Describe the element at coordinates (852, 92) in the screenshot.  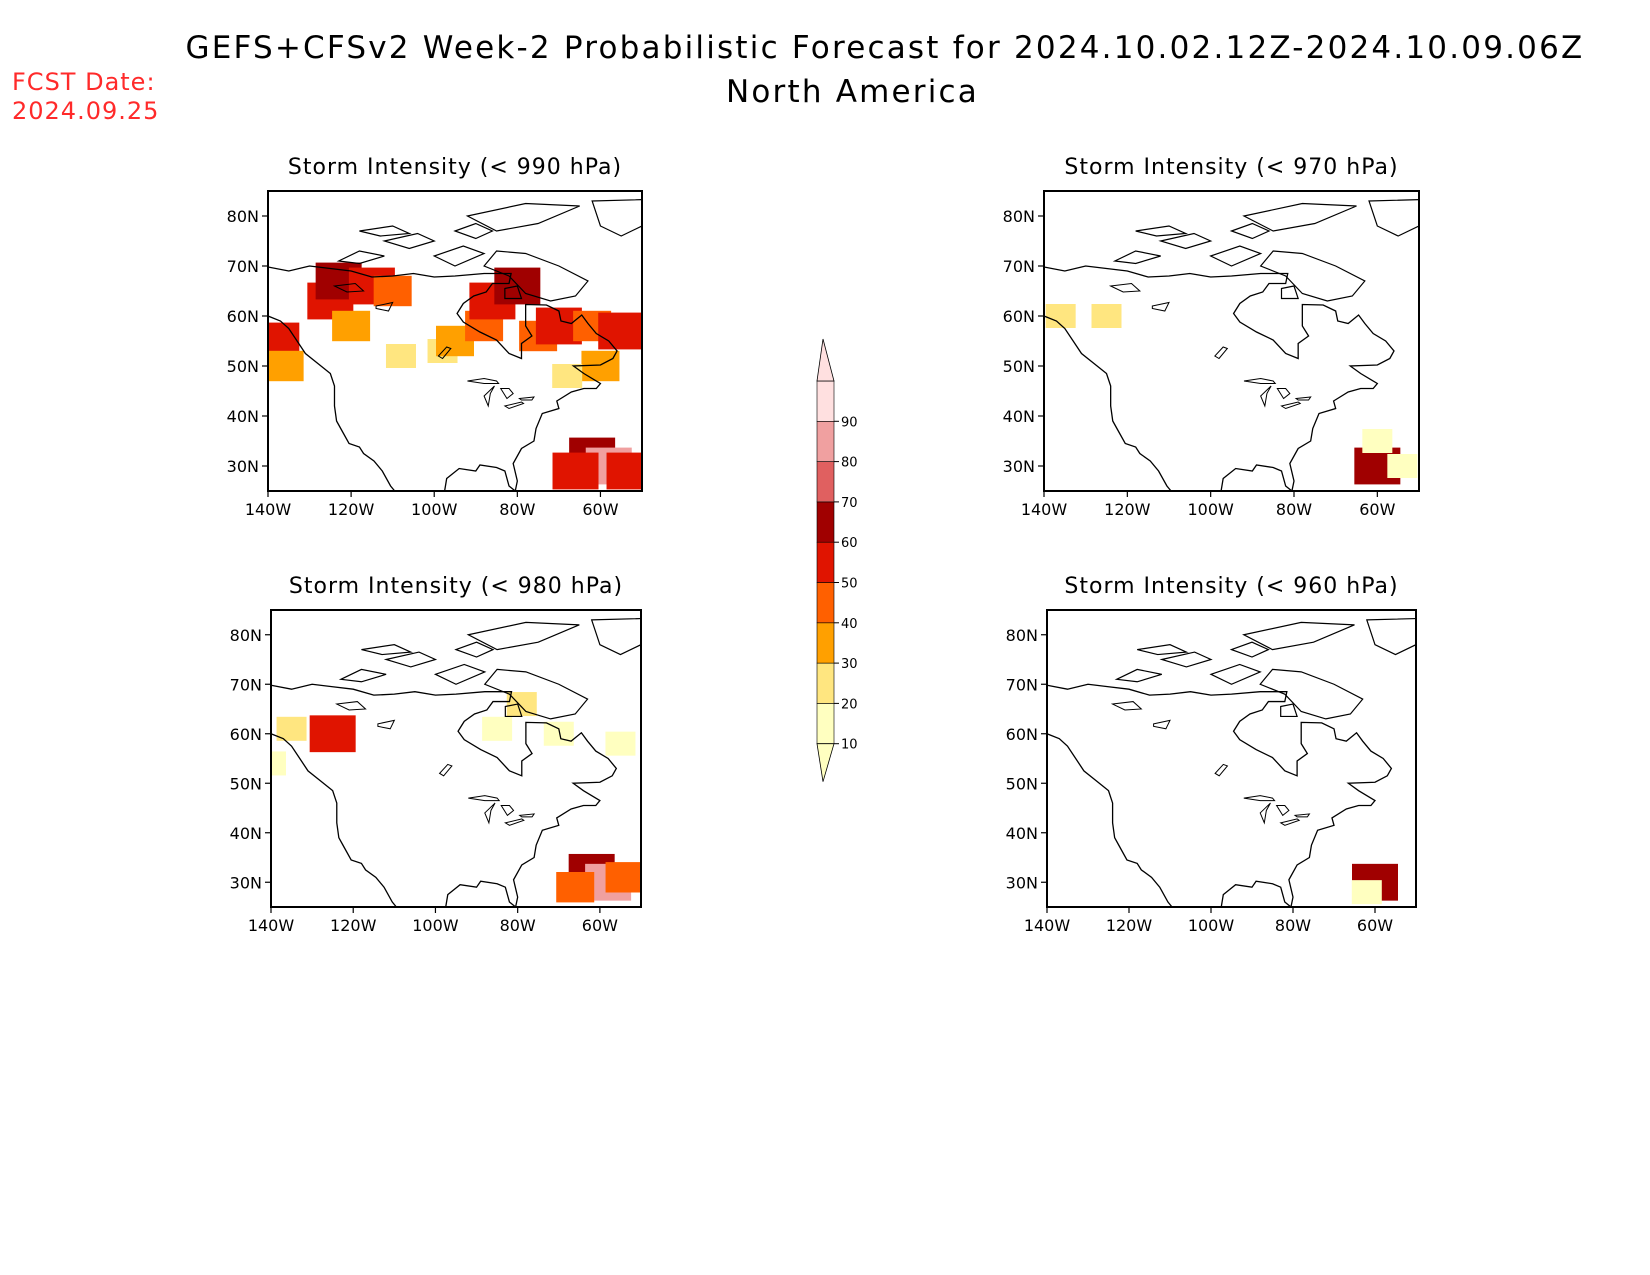
I see `region-subtitle: North America` at that location.